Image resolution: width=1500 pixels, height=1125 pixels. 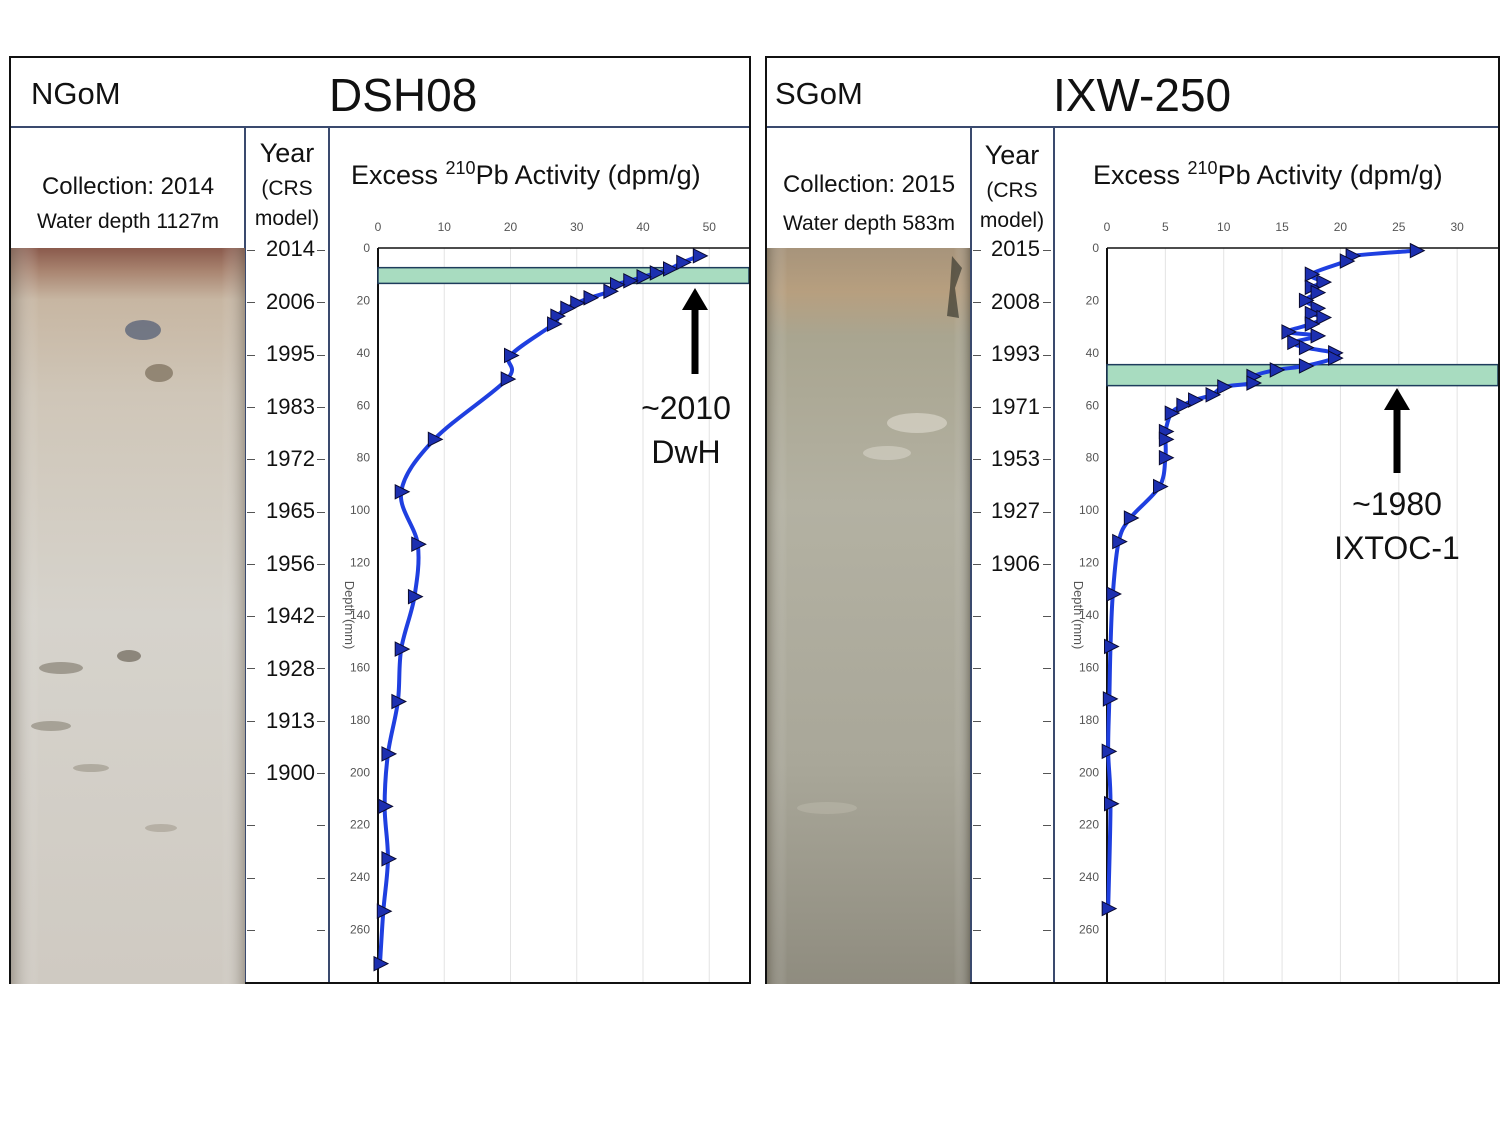 I want to click on y-tick-label: 200, so click(x=360, y=772).